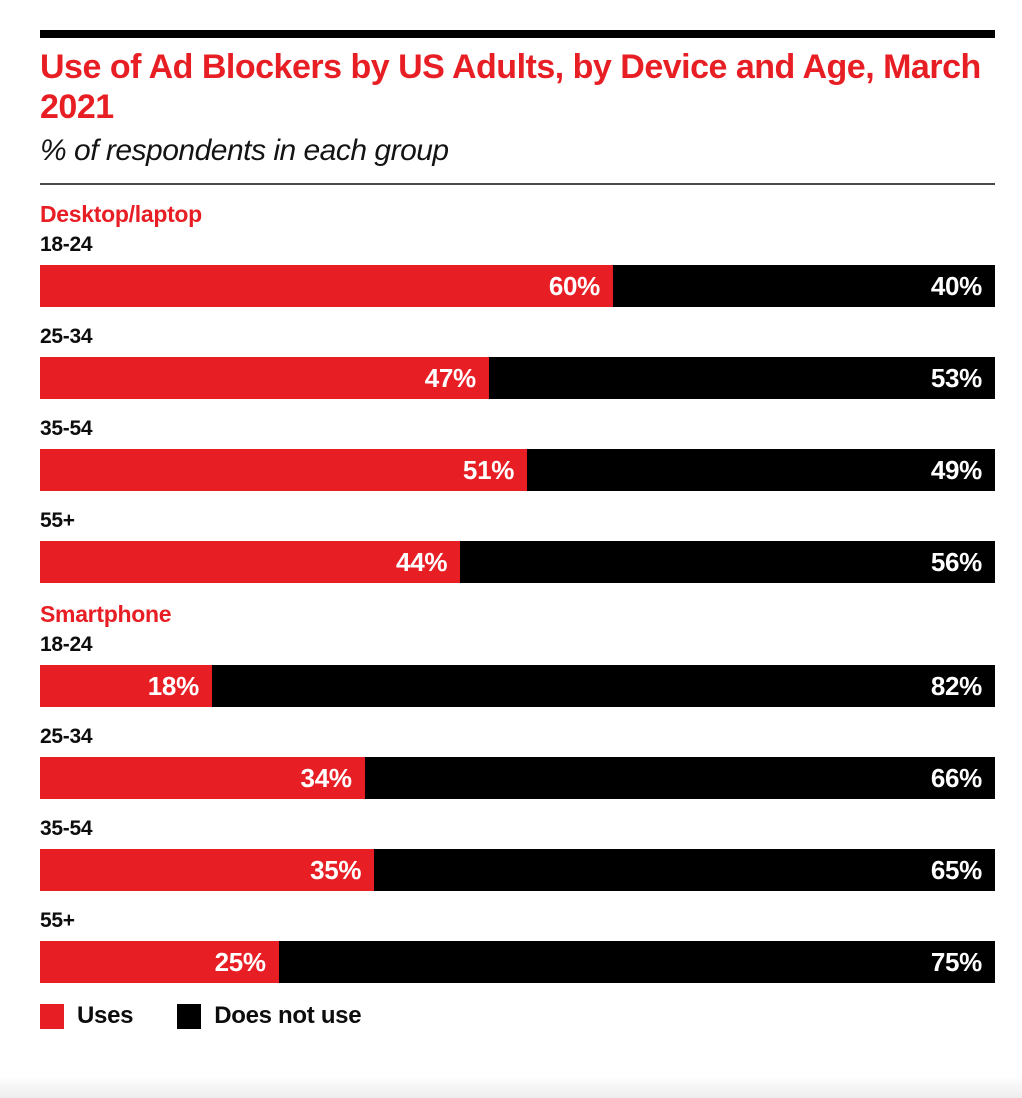 The image size is (1022, 1098). Describe the element at coordinates (603, 686) in the screenshot. I see `bar-segment-does-not-use: 82%` at that location.